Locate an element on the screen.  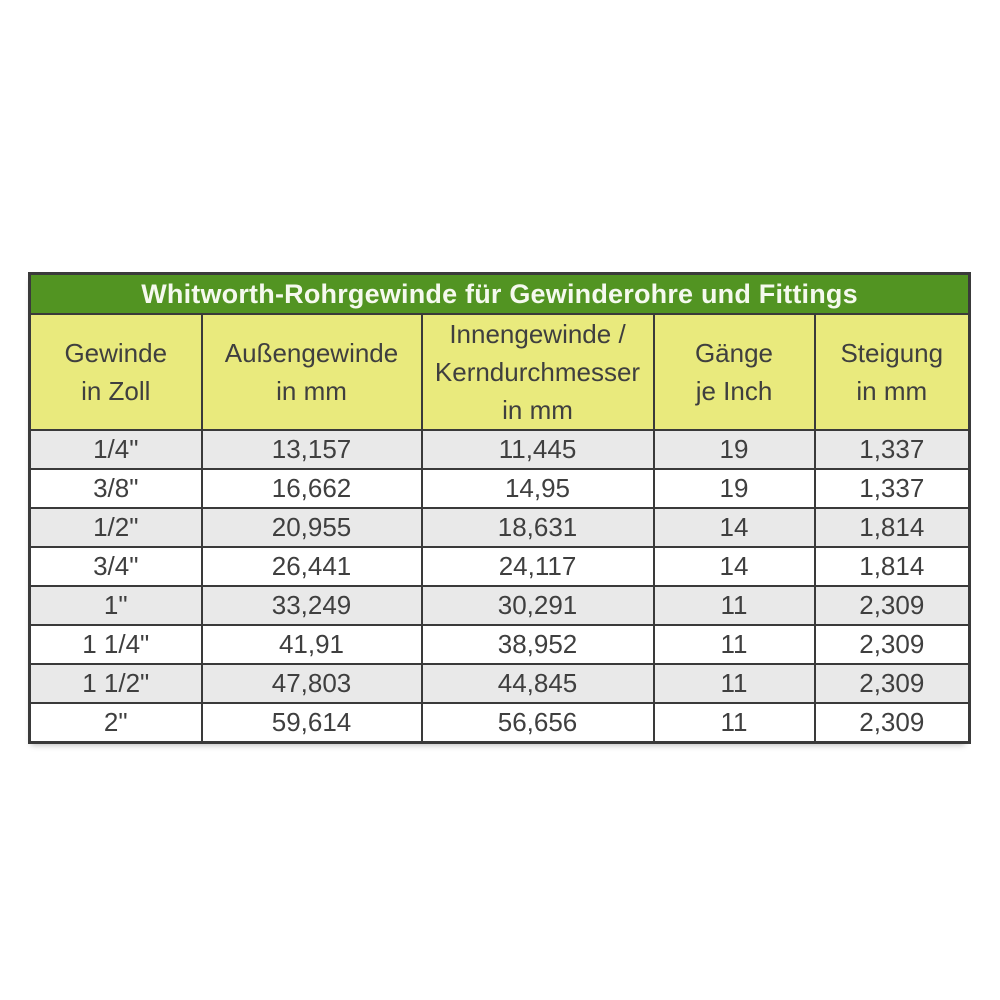
table-row: 2" 59,614 56,656 11 2,309 is located at coordinates (499, 723).